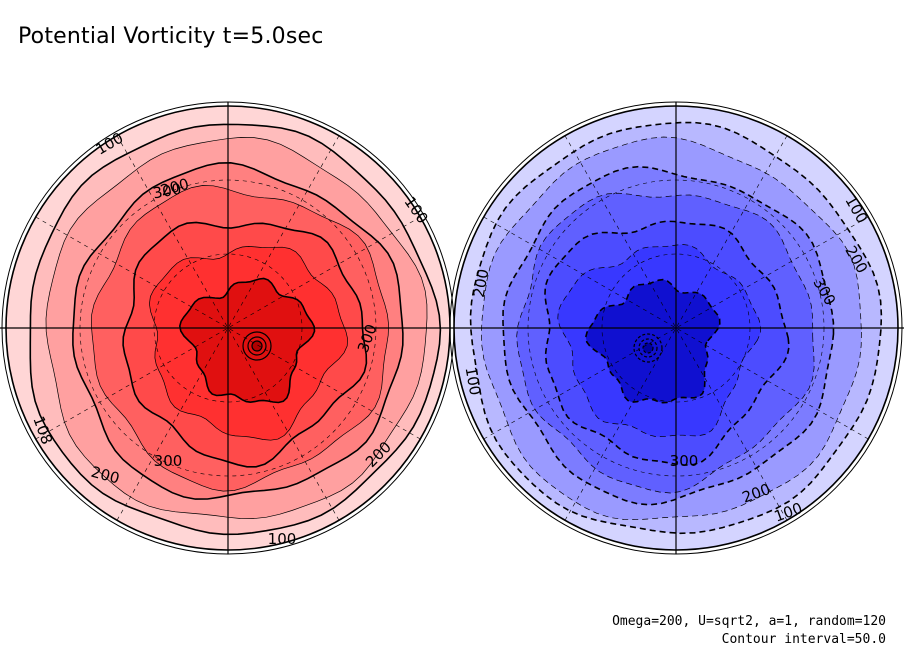  I want to click on contour-label: 200, so click(481, 282).